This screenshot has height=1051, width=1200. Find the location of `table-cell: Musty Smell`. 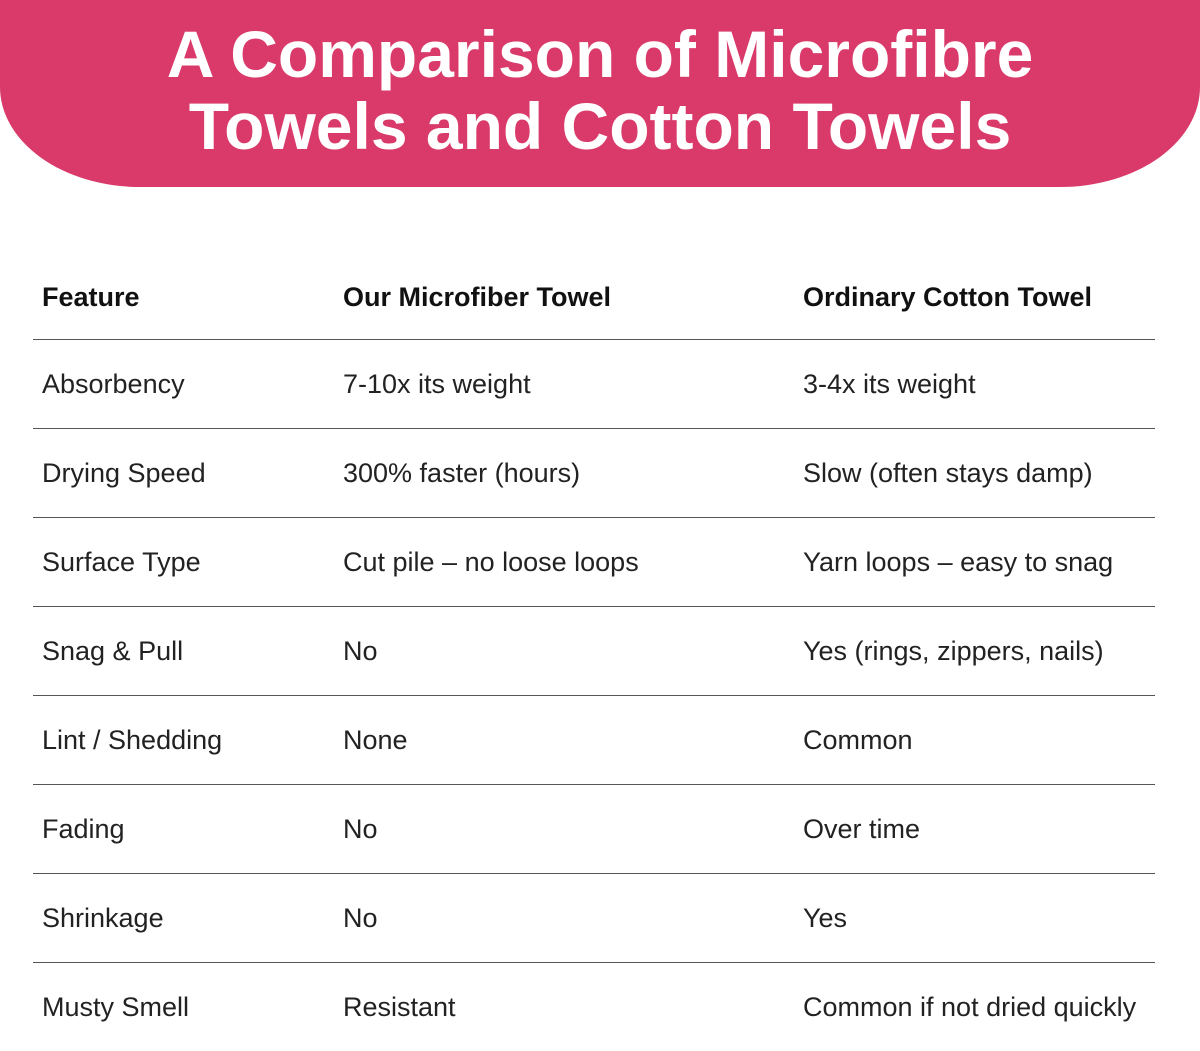

table-cell: Musty Smell is located at coordinates (183, 1007).